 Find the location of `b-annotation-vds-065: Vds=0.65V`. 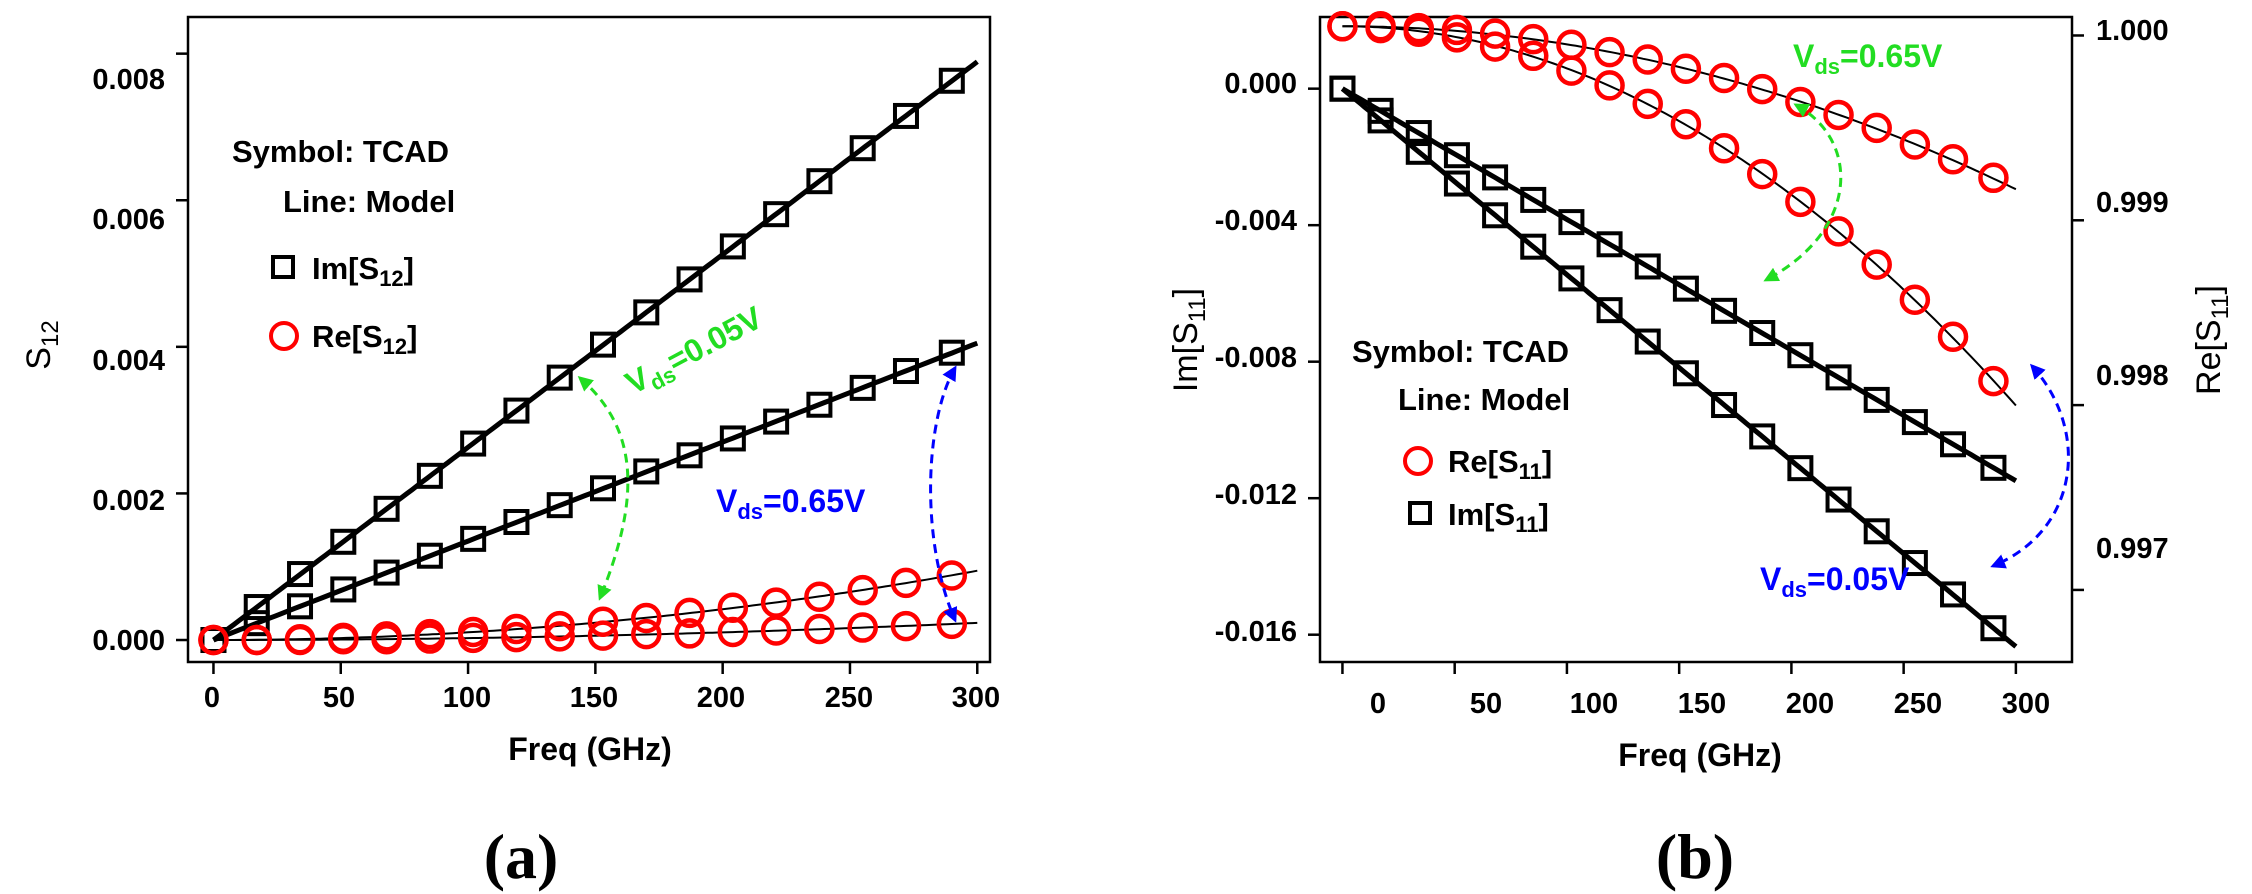

b-annotation-vds-065: Vds=0.65V is located at coordinates (1868, 58).